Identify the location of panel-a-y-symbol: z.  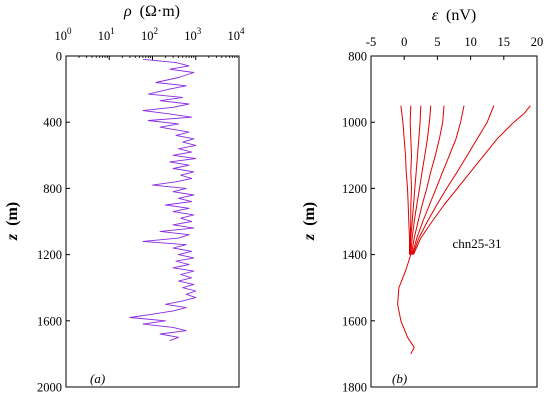
(12, 237).